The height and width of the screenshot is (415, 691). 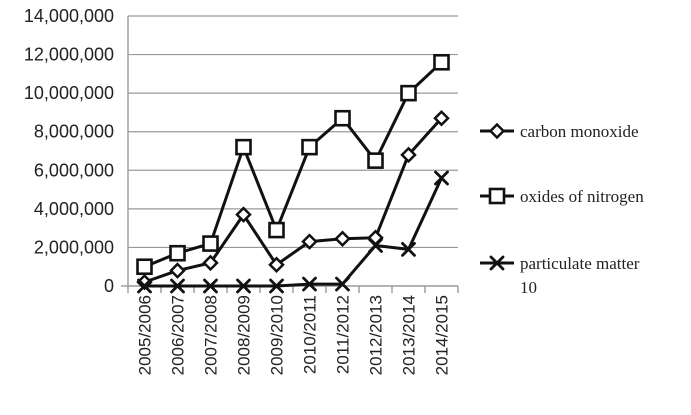 What do you see at coordinates (277, 335) in the screenshot?
I see `x-tick-label: 2009/2010` at bounding box center [277, 335].